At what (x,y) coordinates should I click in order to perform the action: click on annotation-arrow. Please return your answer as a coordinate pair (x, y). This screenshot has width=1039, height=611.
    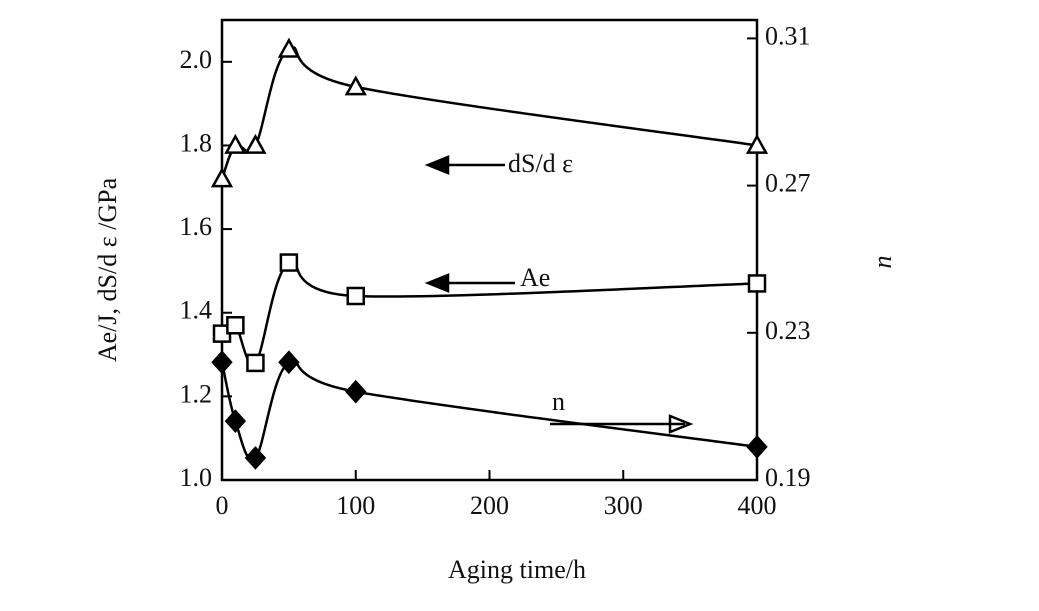
    Looking at the image, I should click on (559, 294).